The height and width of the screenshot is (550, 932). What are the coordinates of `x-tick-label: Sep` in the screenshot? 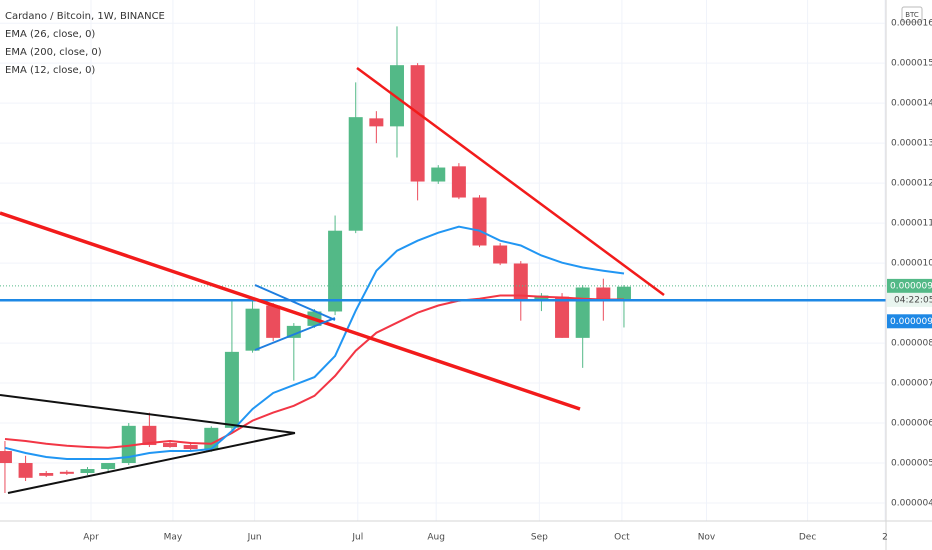 It's located at (539, 538).